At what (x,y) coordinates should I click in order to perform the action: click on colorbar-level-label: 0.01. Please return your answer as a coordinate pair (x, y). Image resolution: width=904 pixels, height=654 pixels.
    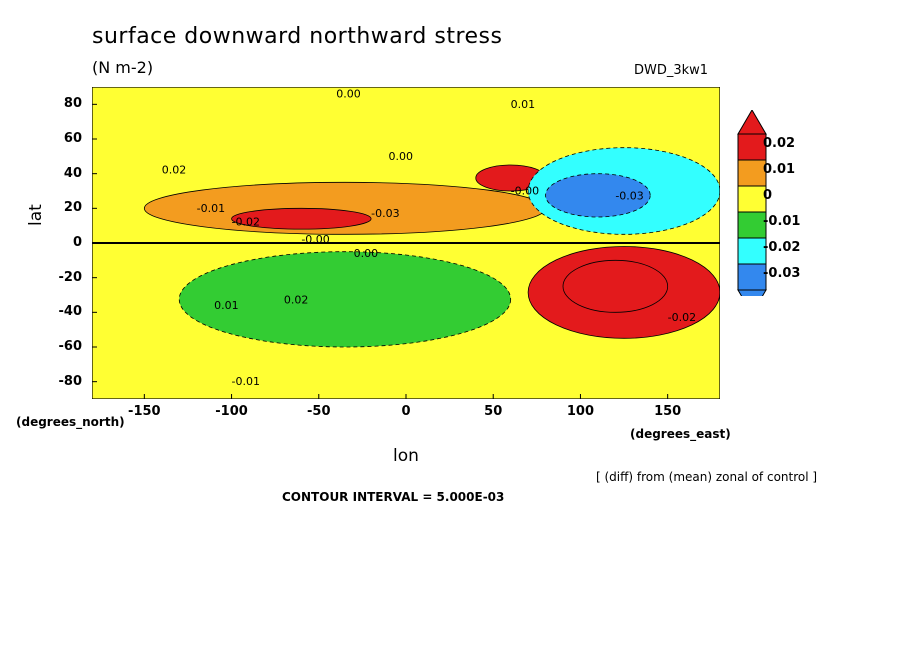
    Looking at the image, I should click on (779, 169).